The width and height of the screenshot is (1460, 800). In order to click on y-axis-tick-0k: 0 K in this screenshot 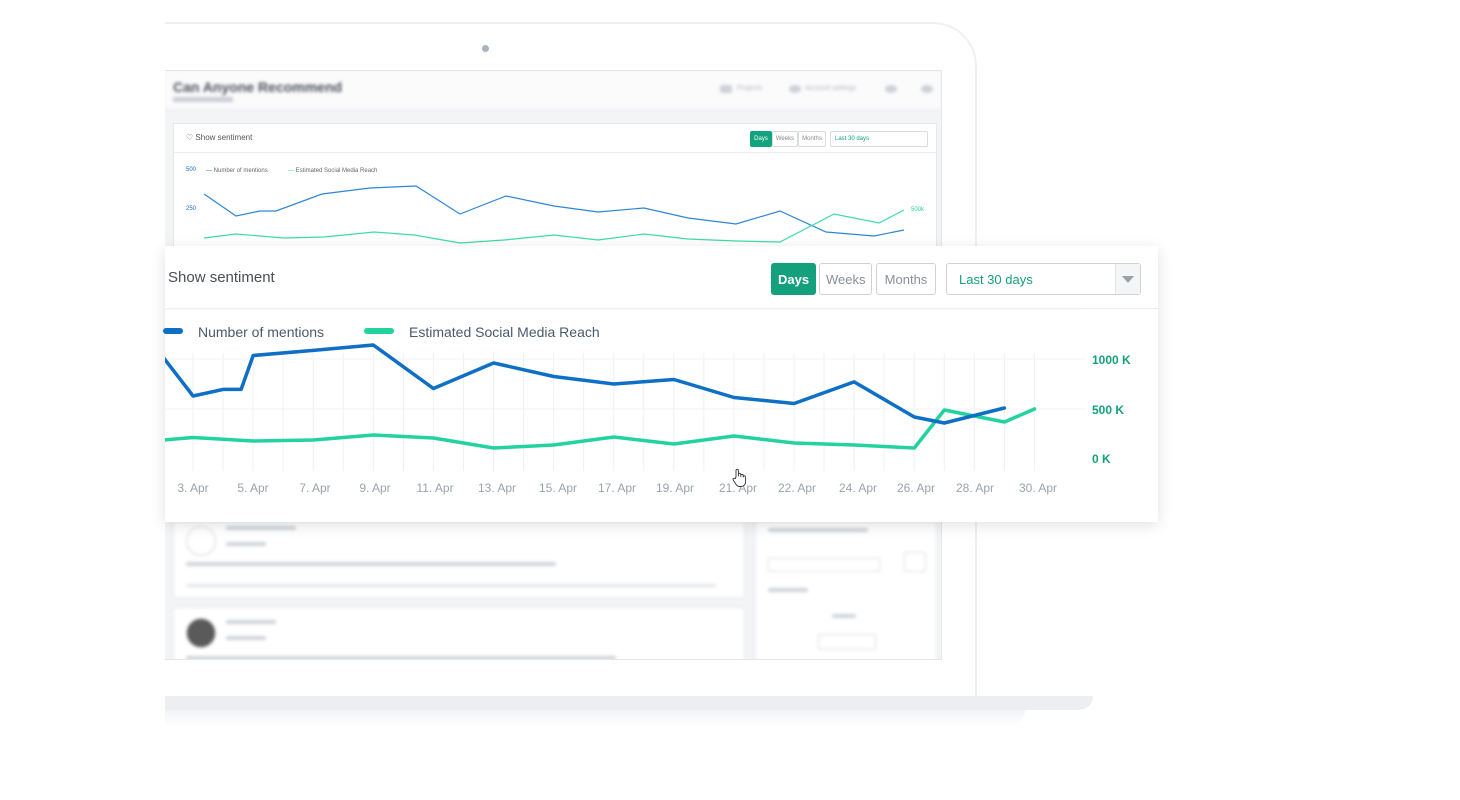, I will do `click(1101, 459)`.